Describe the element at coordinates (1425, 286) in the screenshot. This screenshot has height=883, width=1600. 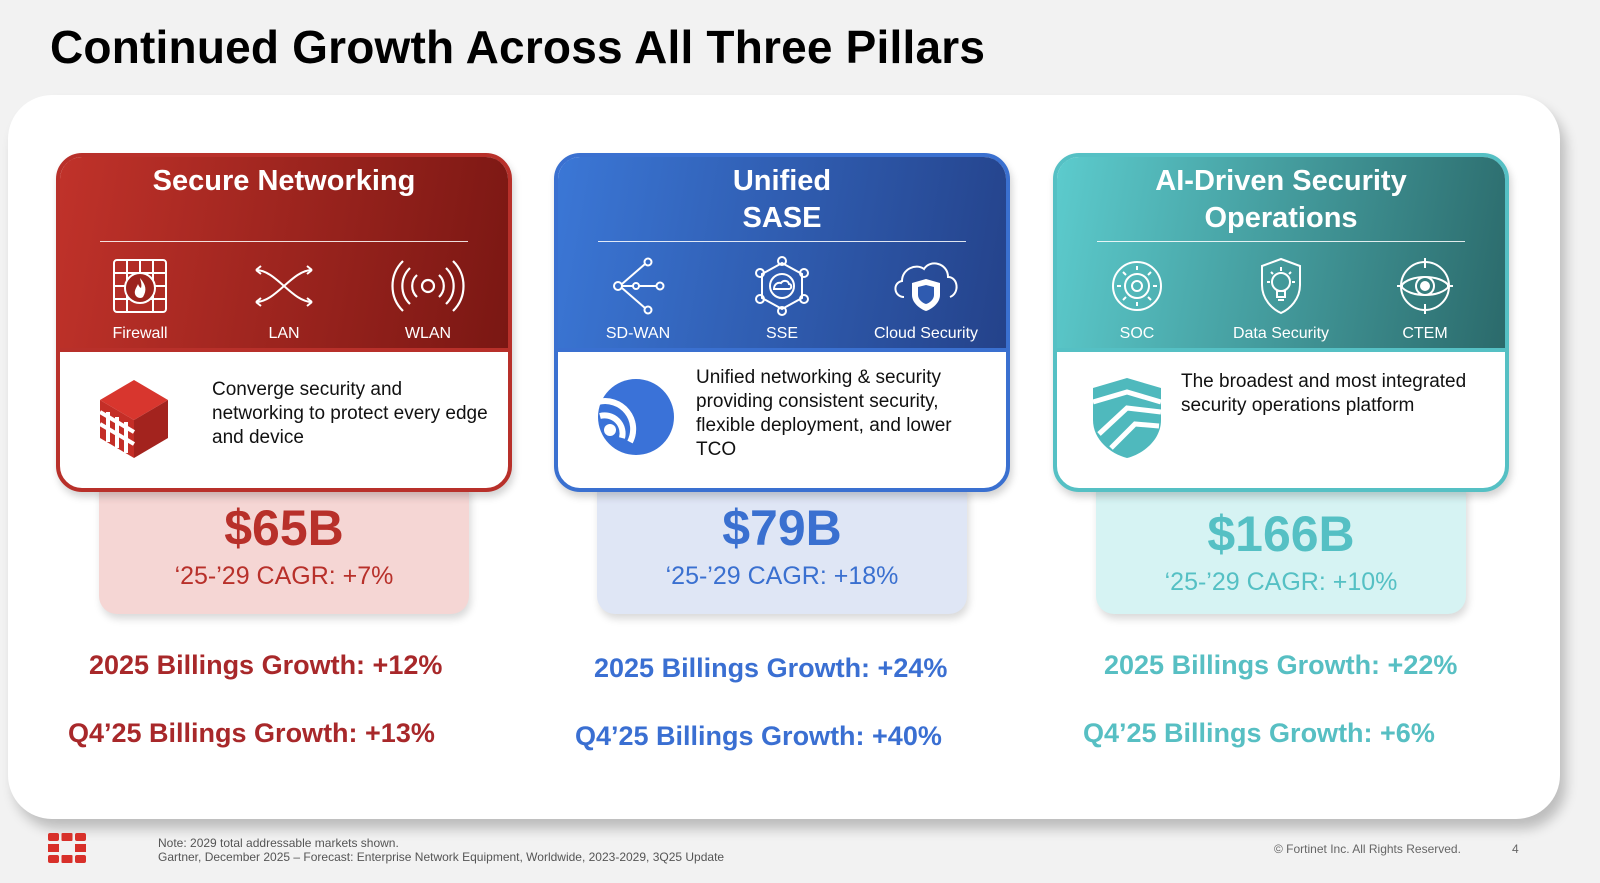
I see `ctem-icon` at that location.